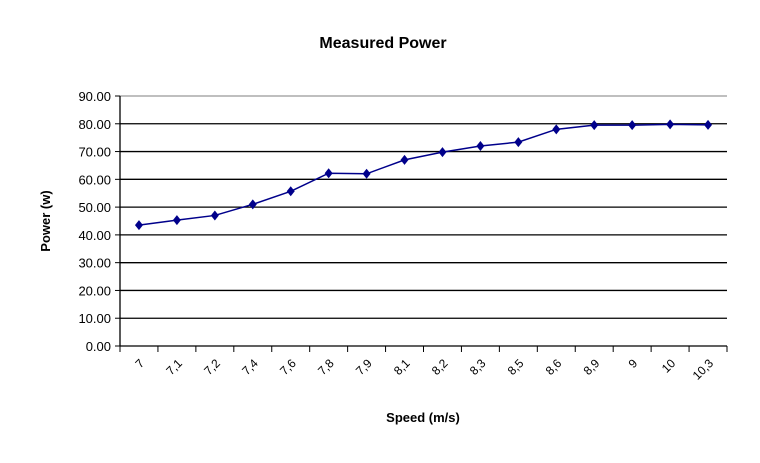  What do you see at coordinates (402, 367) in the screenshot?
I see `x-tick-label: 8,1` at bounding box center [402, 367].